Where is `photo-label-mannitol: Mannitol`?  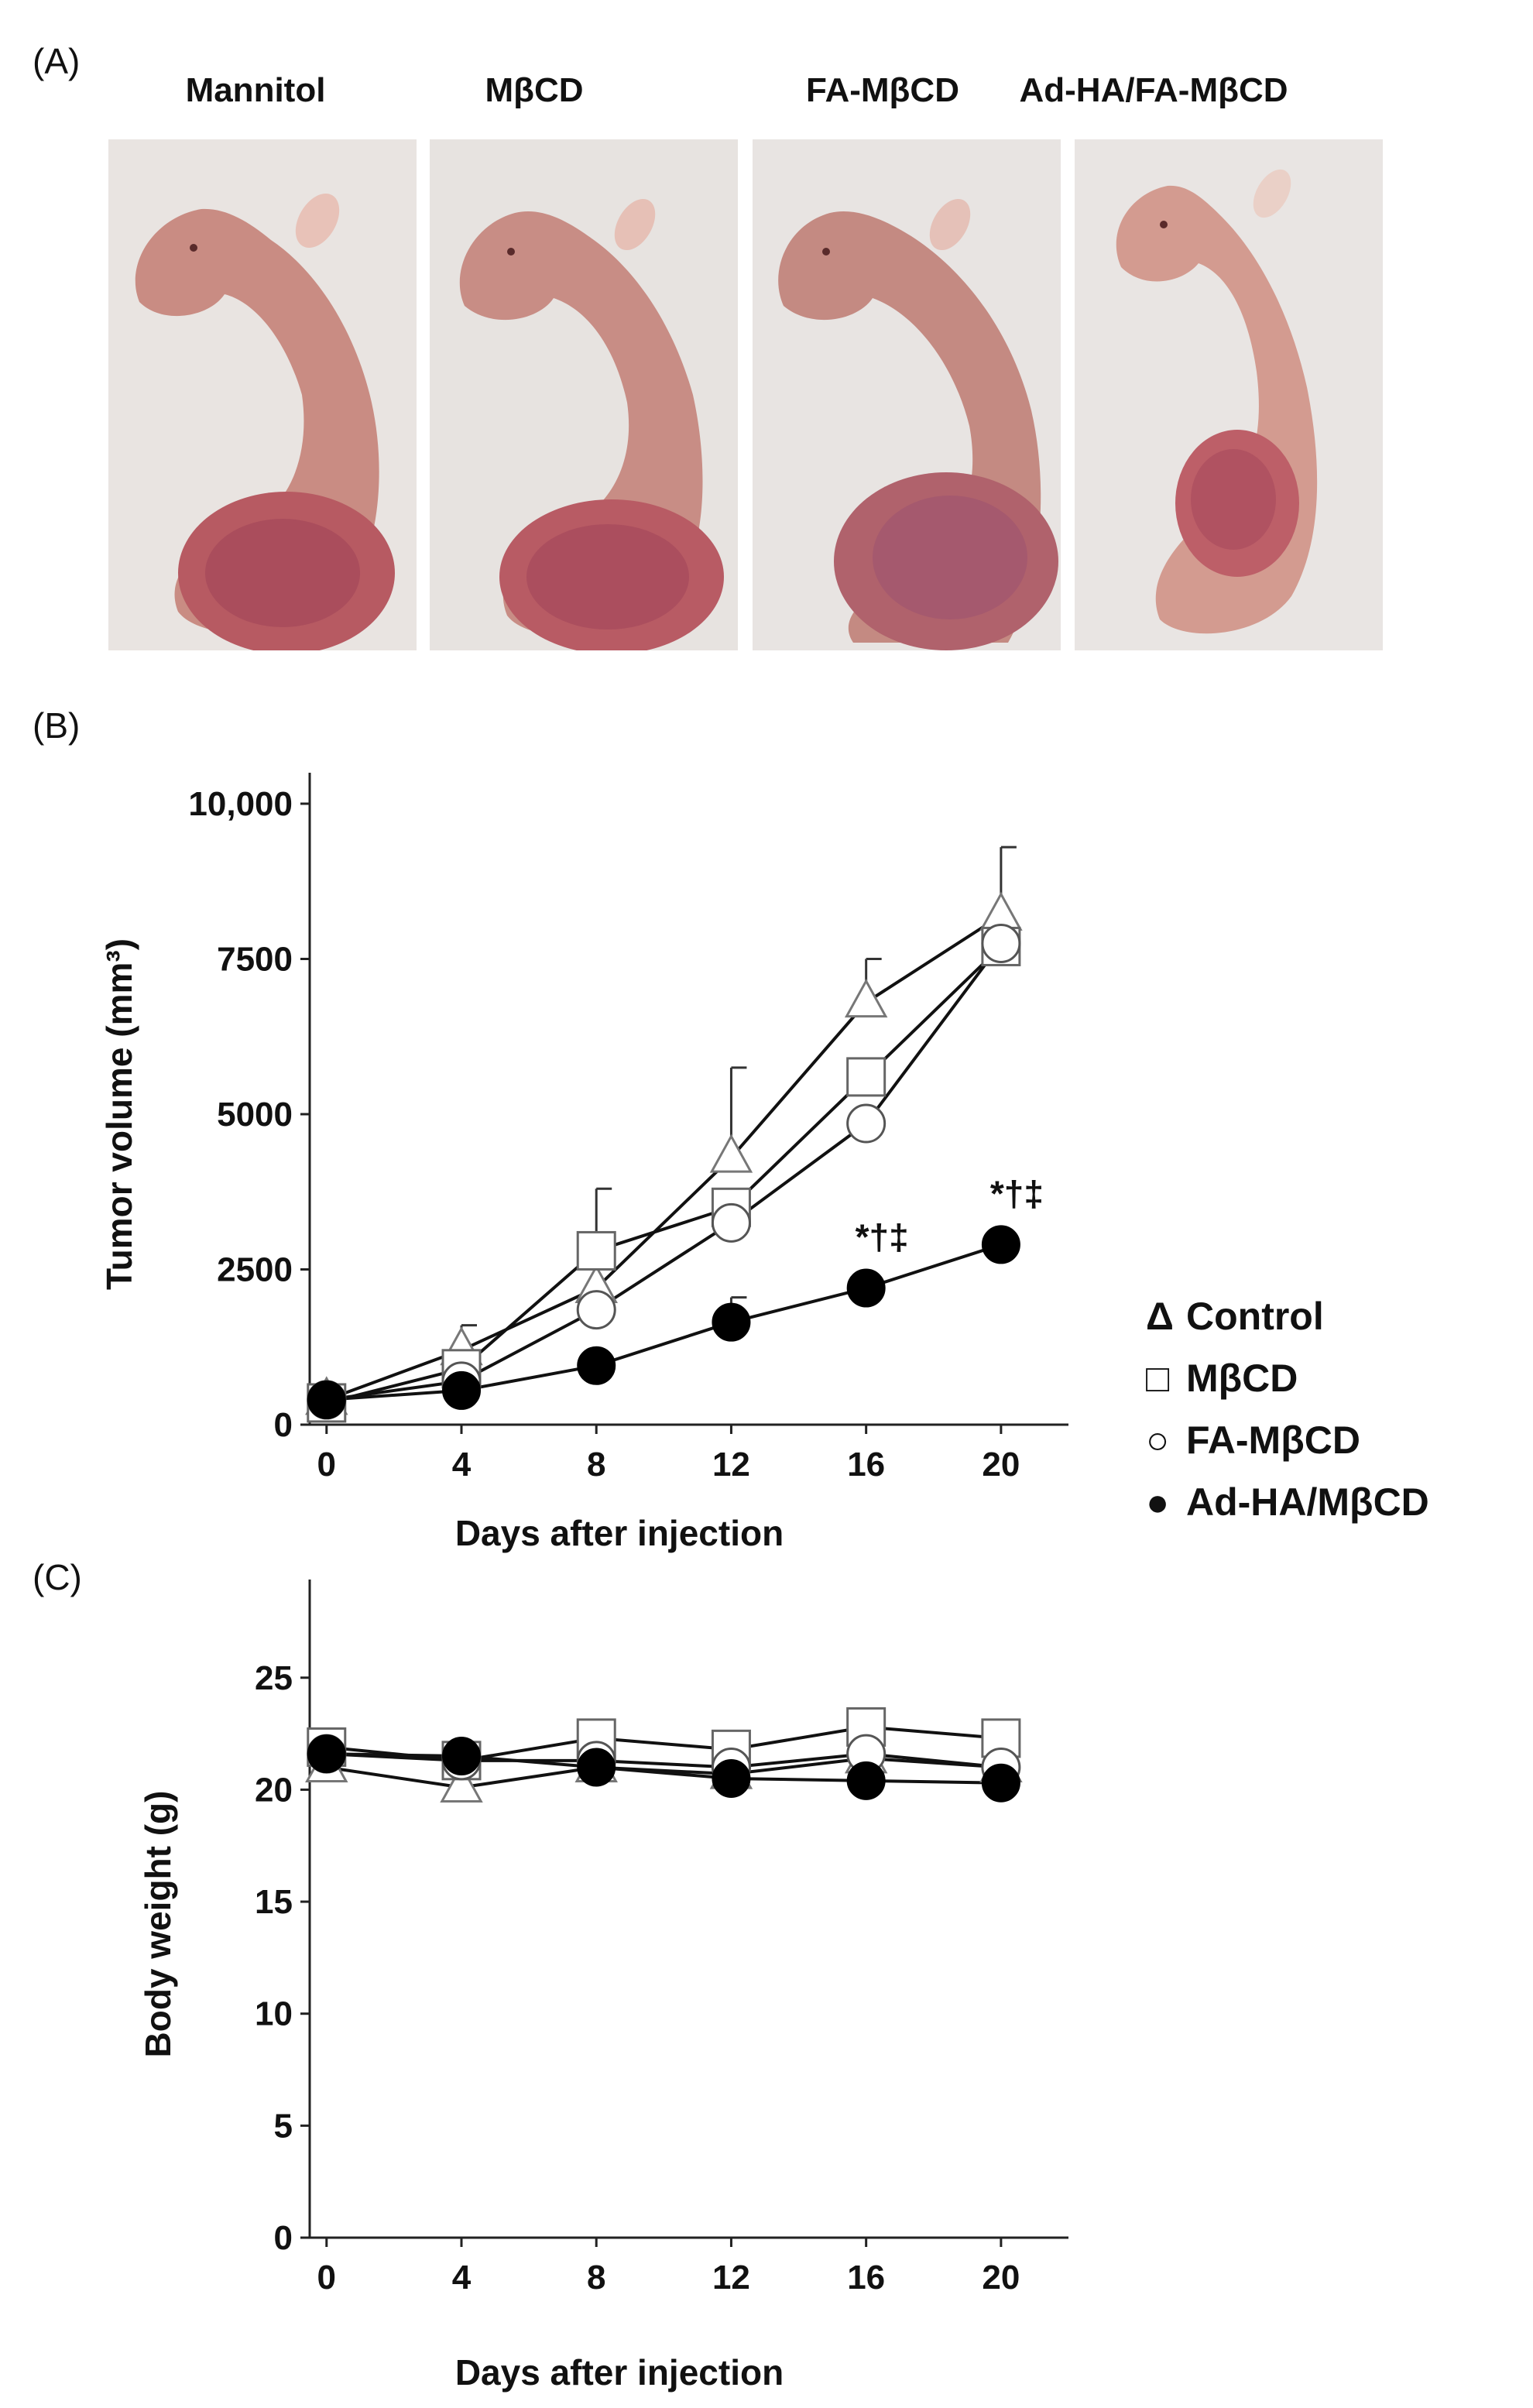 photo-label-mannitol: Mannitol is located at coordinates (256, 90).